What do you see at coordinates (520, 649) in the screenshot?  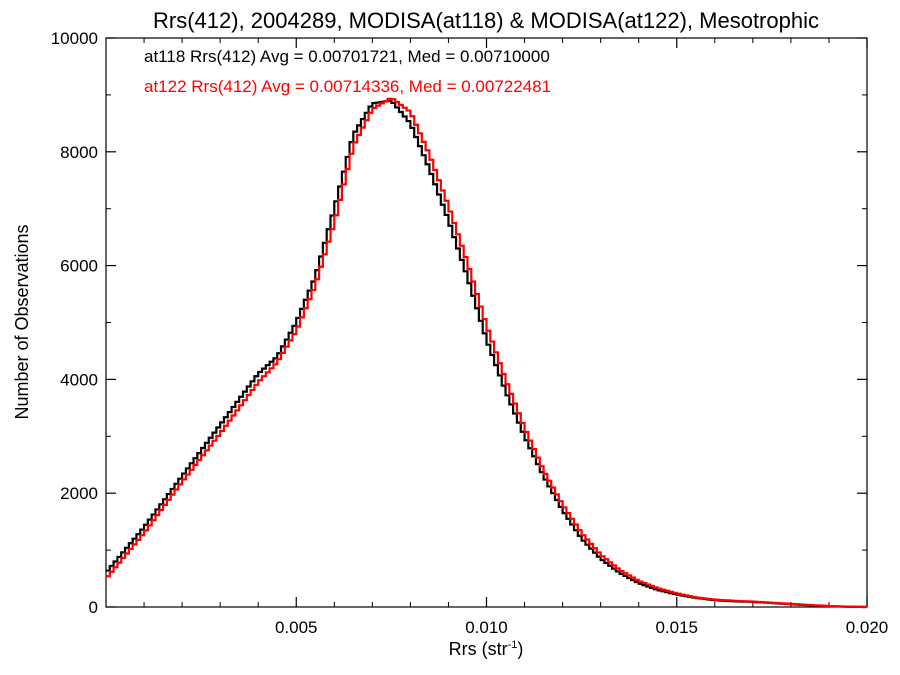 I see `x-axis-label-end: )` at bounding box center [520, 649].